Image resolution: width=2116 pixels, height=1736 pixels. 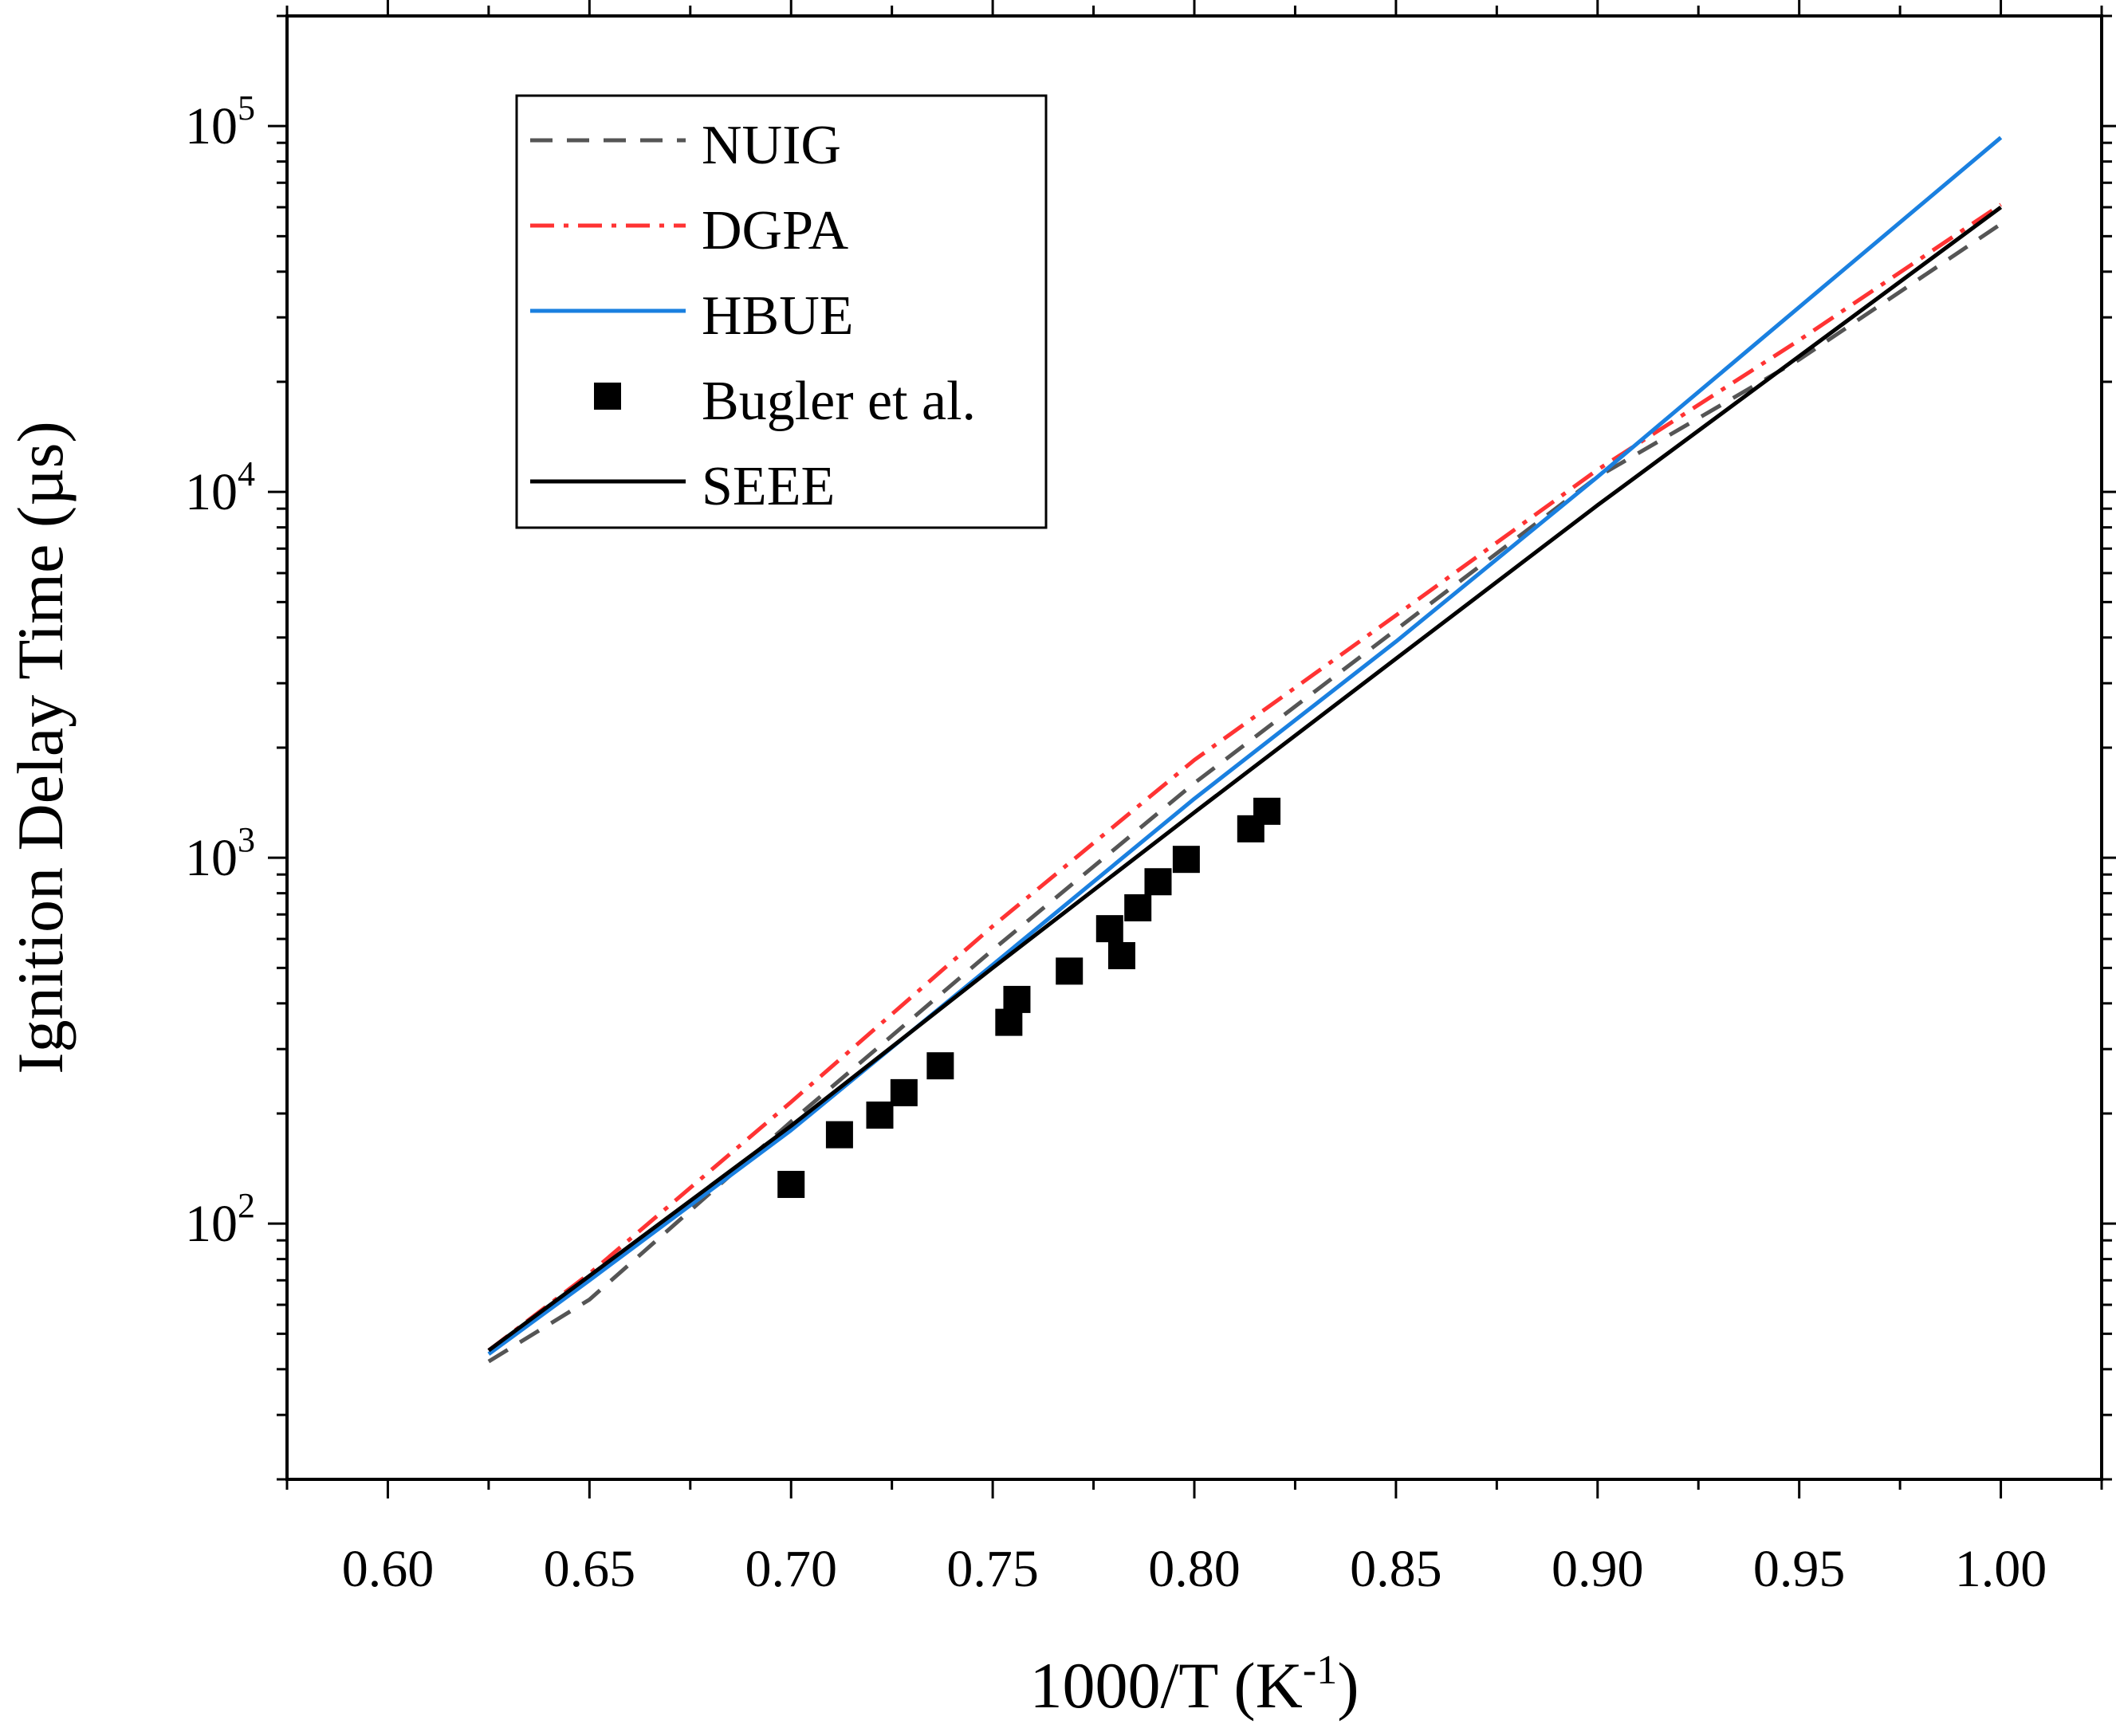 I want to click on legend-samples, so click(x=608, y=311).